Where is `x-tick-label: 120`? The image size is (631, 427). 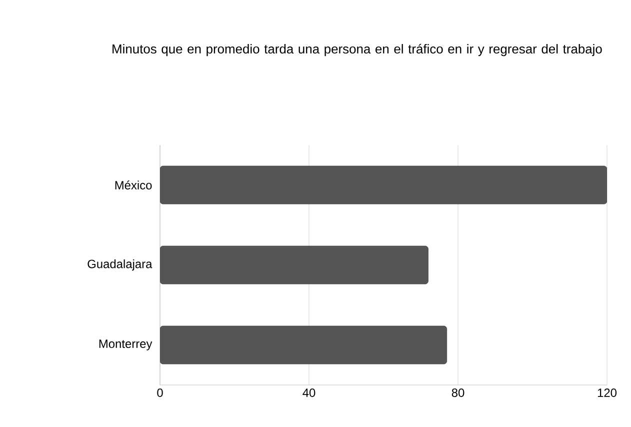 x-tick-label: 120 is located at coordinates (607, 392).